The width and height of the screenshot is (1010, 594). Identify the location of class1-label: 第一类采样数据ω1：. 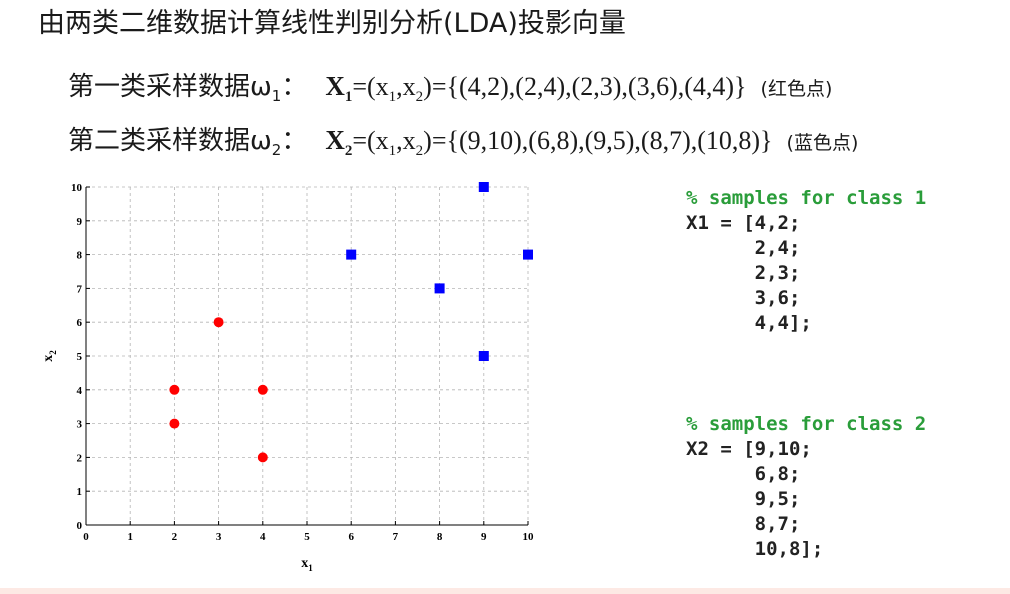
(188, 89).